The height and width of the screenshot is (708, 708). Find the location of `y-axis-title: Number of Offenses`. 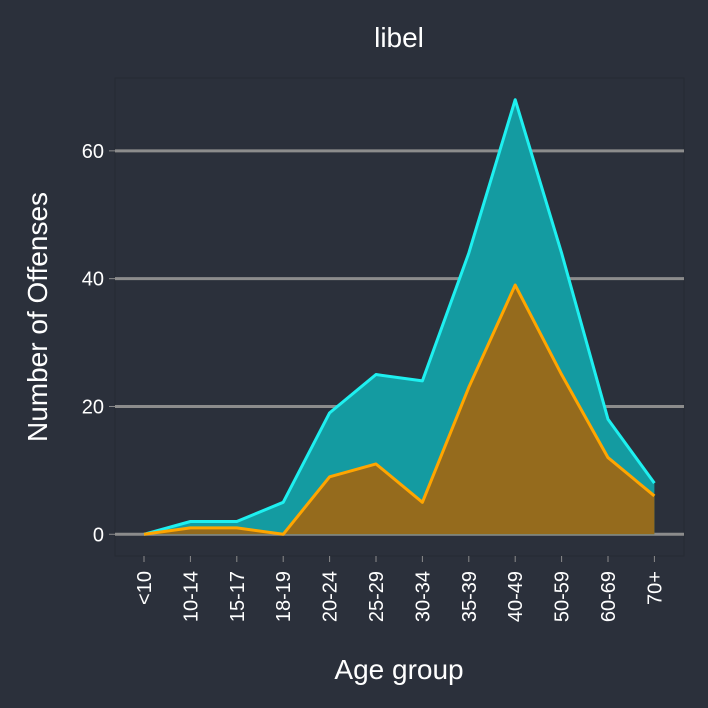

y-axis-title: Number of Offenses is located at coordinates (37, 317).